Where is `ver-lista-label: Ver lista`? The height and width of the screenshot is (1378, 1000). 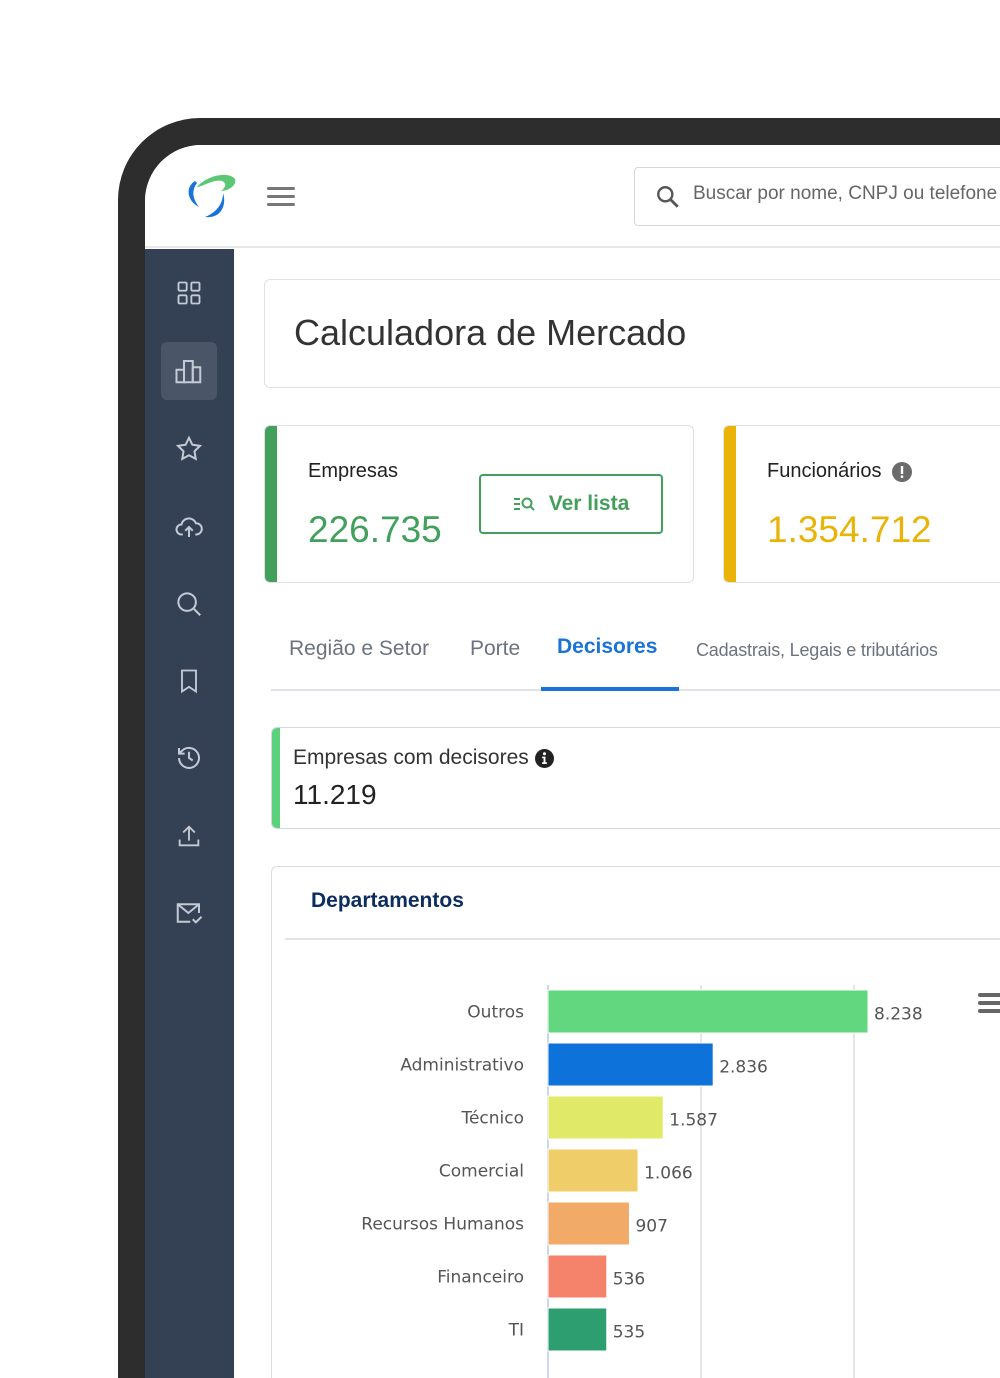 ver-lista-label: Ver lista is located at coordinates (589, 503).